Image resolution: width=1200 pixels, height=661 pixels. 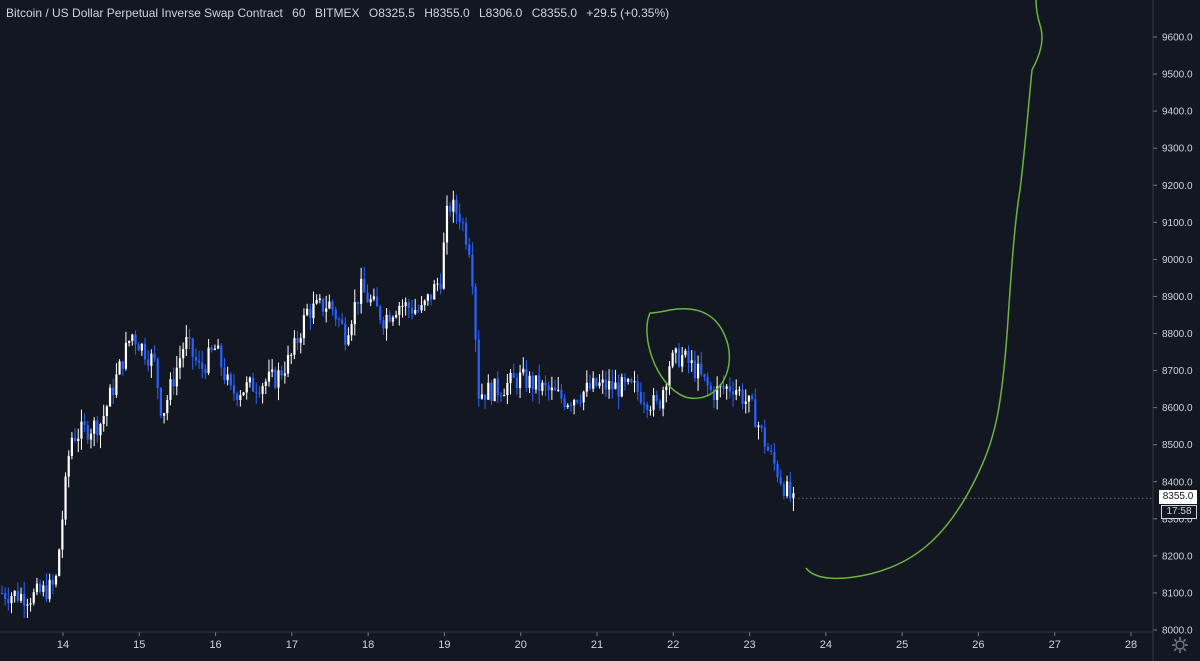 I want to click on bar-countdown: 17:58, so click(x=1179, y=512).